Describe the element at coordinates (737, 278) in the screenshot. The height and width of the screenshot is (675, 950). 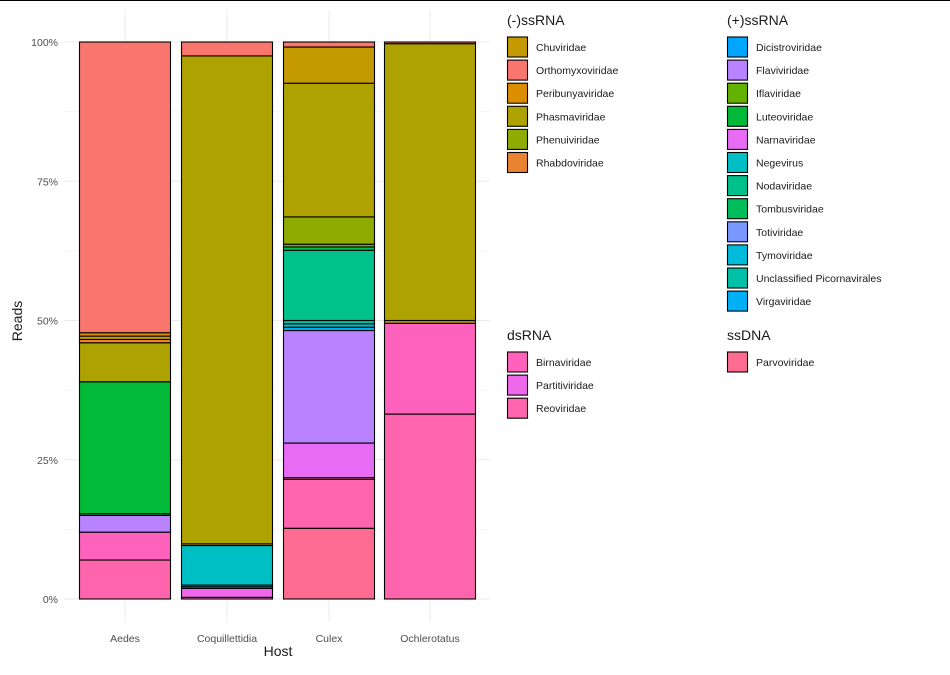
I see `legend-key-unclassified-picornavirales` at that location.